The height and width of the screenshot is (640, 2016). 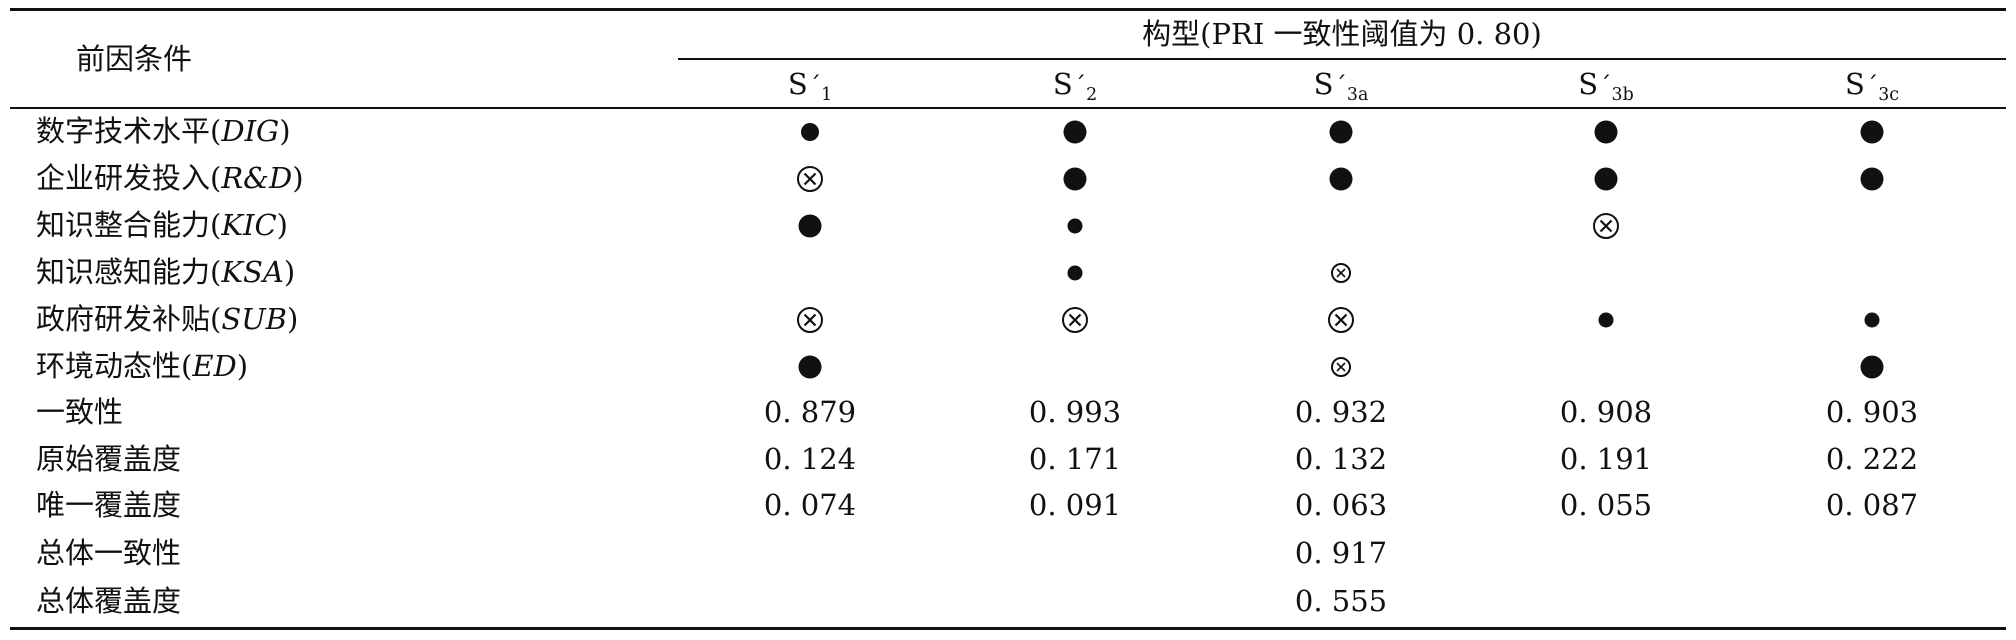 What do you see at coordinates (1075, 459) in the screenshot?
I see `raw-coverage-value: 0. 171` at bounding box center [1075, 459].